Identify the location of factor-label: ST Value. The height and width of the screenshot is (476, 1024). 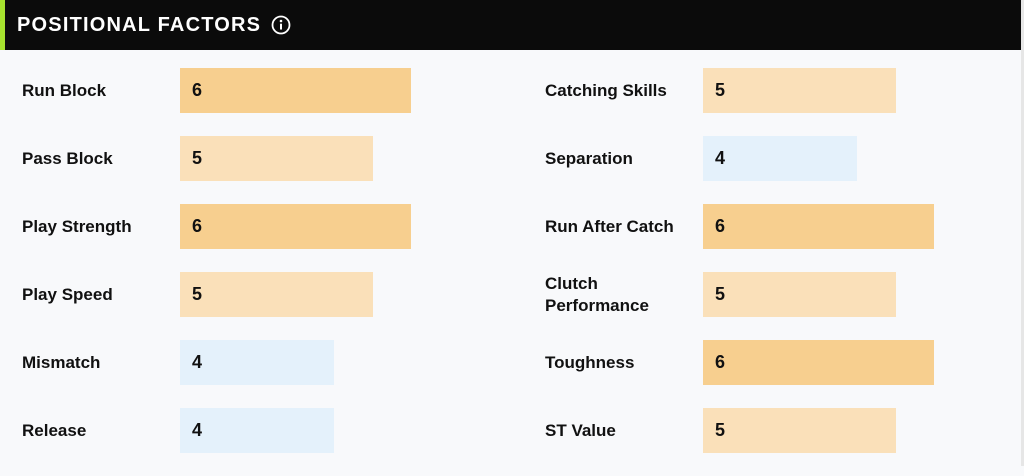
(580, 430).